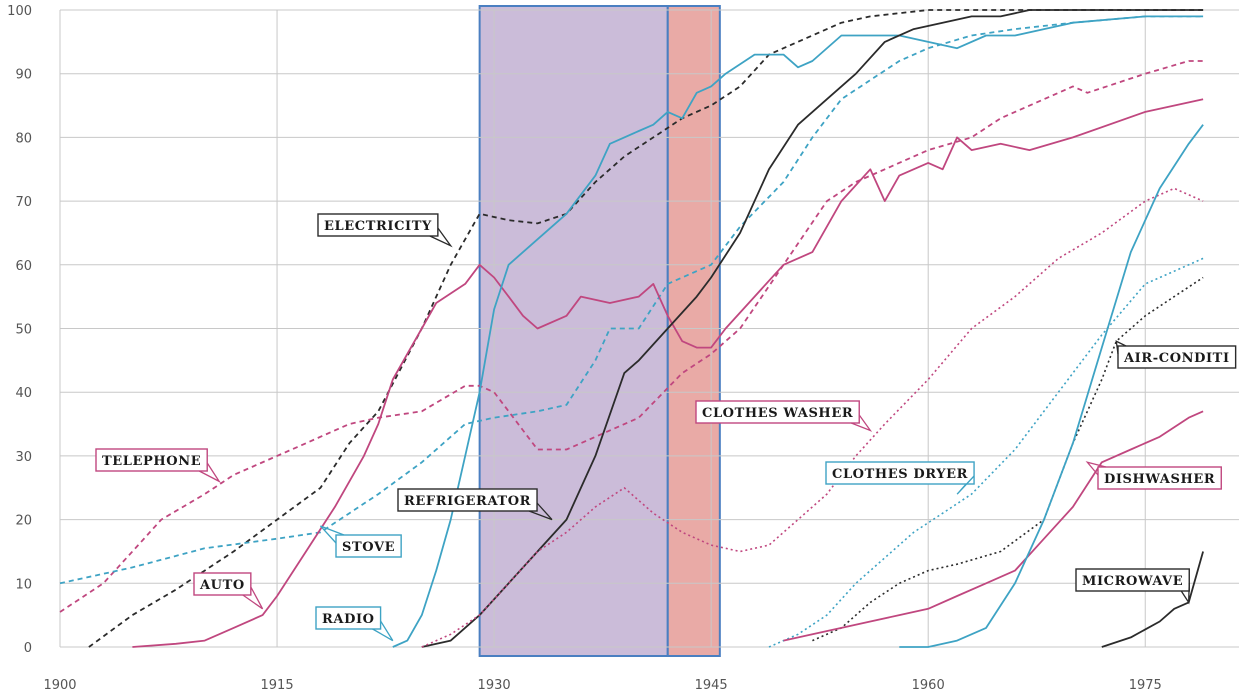 The height and width of the screenshot is (700, 1239). What do you see at coordinates (23, 202) in the screenshot?
I see `y-tick-label: 70` at bounding box center [23, 202].